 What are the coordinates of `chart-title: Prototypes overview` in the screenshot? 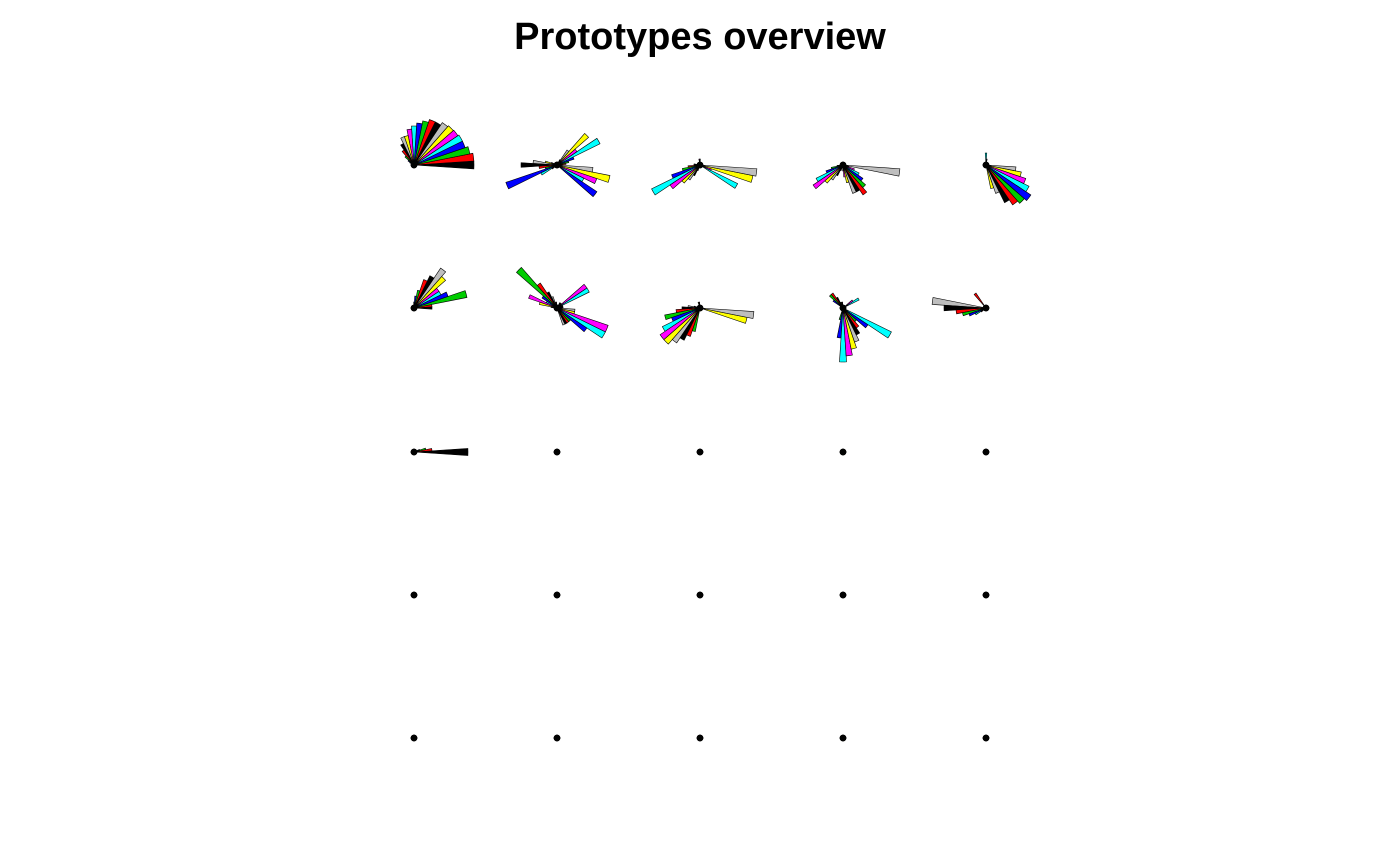 It's located at (700, 37).